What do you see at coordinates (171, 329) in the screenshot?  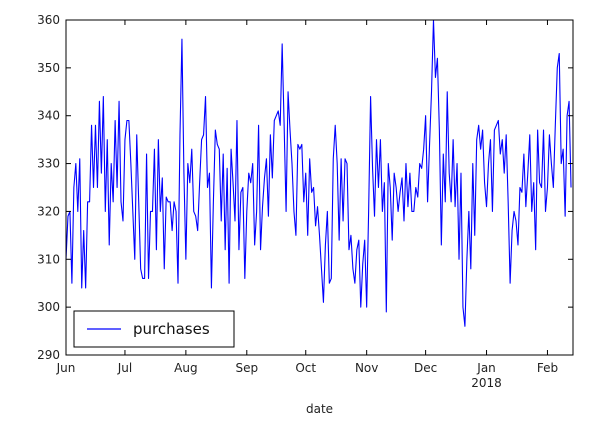 I see `legend-label: purchases` at bounding box center [171, 329].